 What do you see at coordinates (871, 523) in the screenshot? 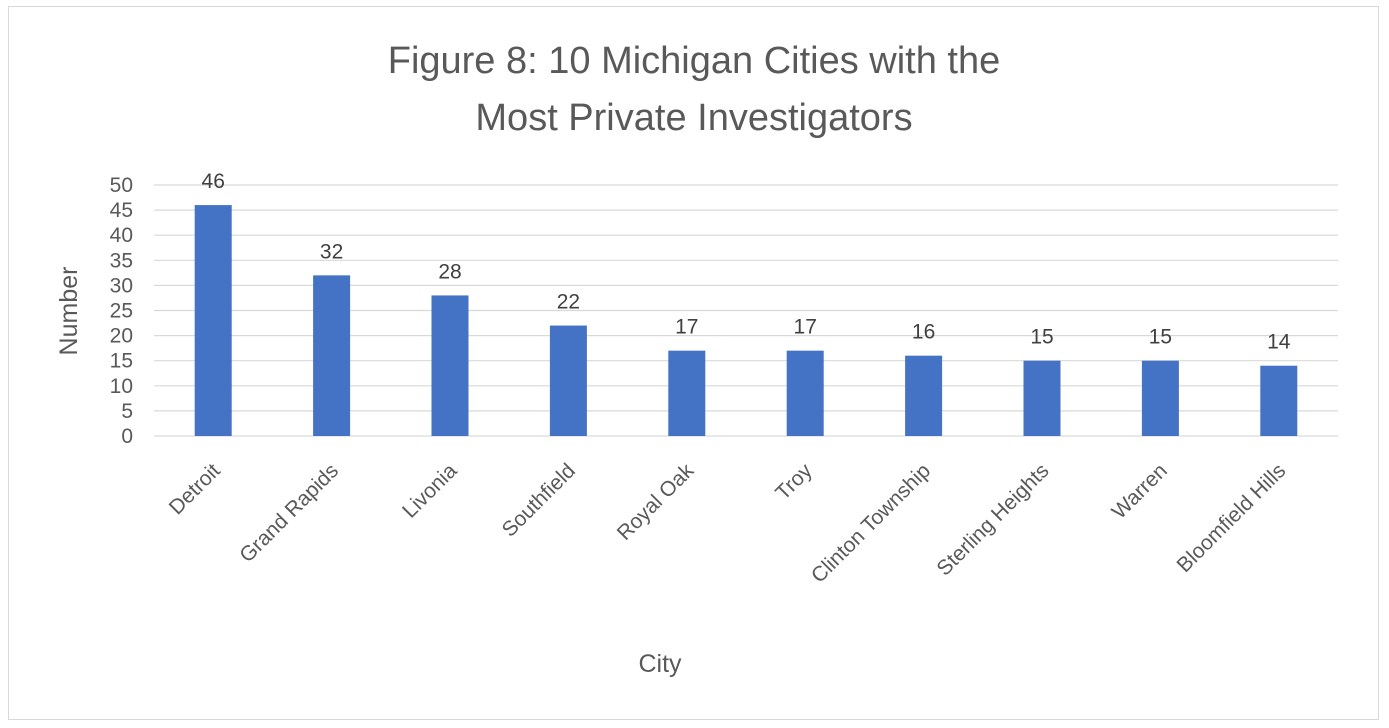
I see `x-category-label: Clinton Township` at bounding box center [871, 523].